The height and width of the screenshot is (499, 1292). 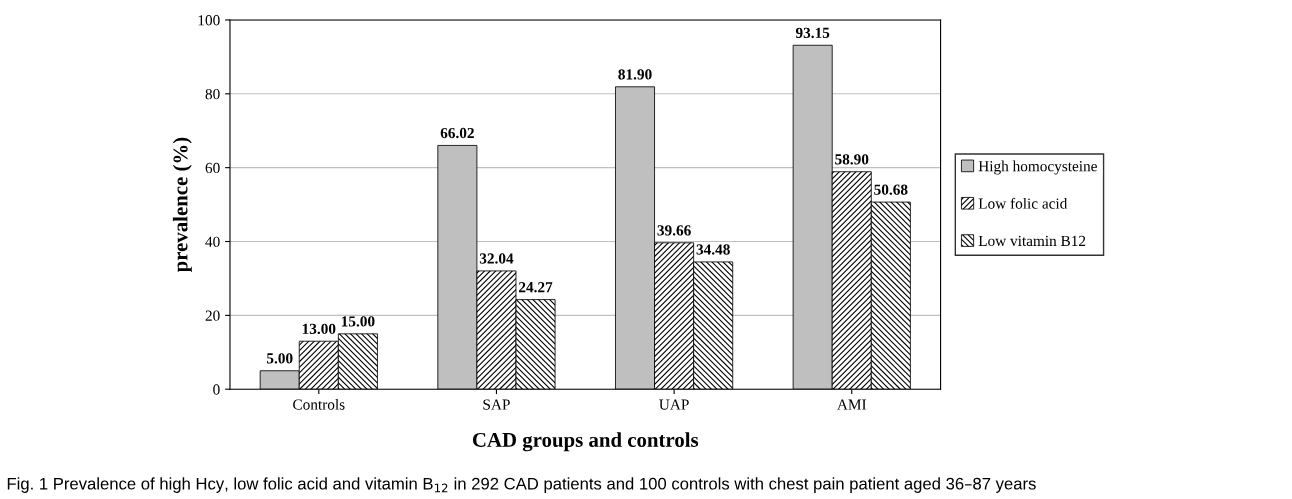 I want to click on data-label: 50.68, so click(x=891, y=189).